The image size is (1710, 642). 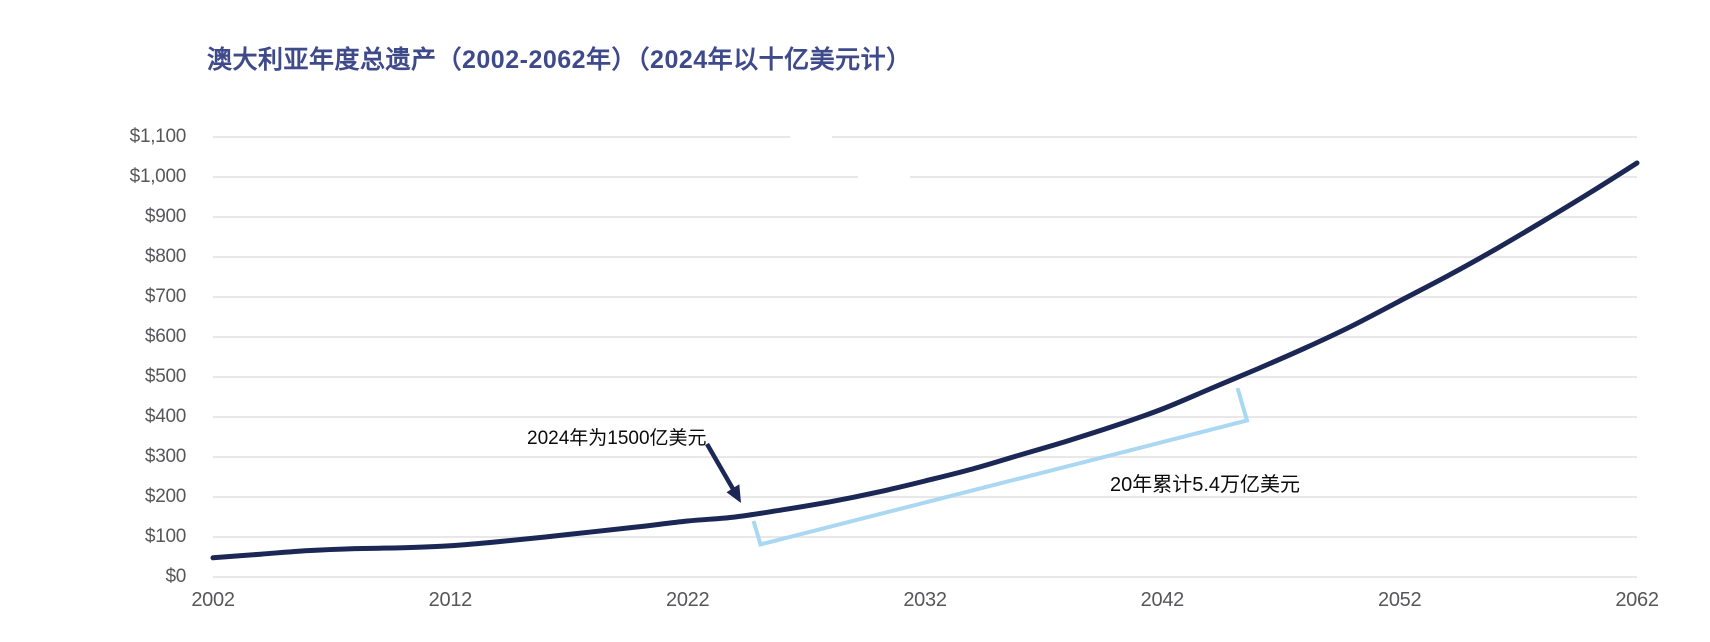 What do you see at coordinates (1162, 600) in the screenshot?
I see `x-axis-tick-label: 2042` at bounding box center [1162, 600].